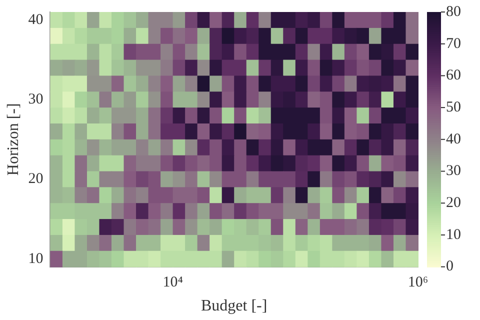 The width and height of the screenshot is (480, 320). What do you see at coordinates (234, 306) in the screenshot?
I see `x-axis-title: Budget [-]` at bounding box center [234, 306].